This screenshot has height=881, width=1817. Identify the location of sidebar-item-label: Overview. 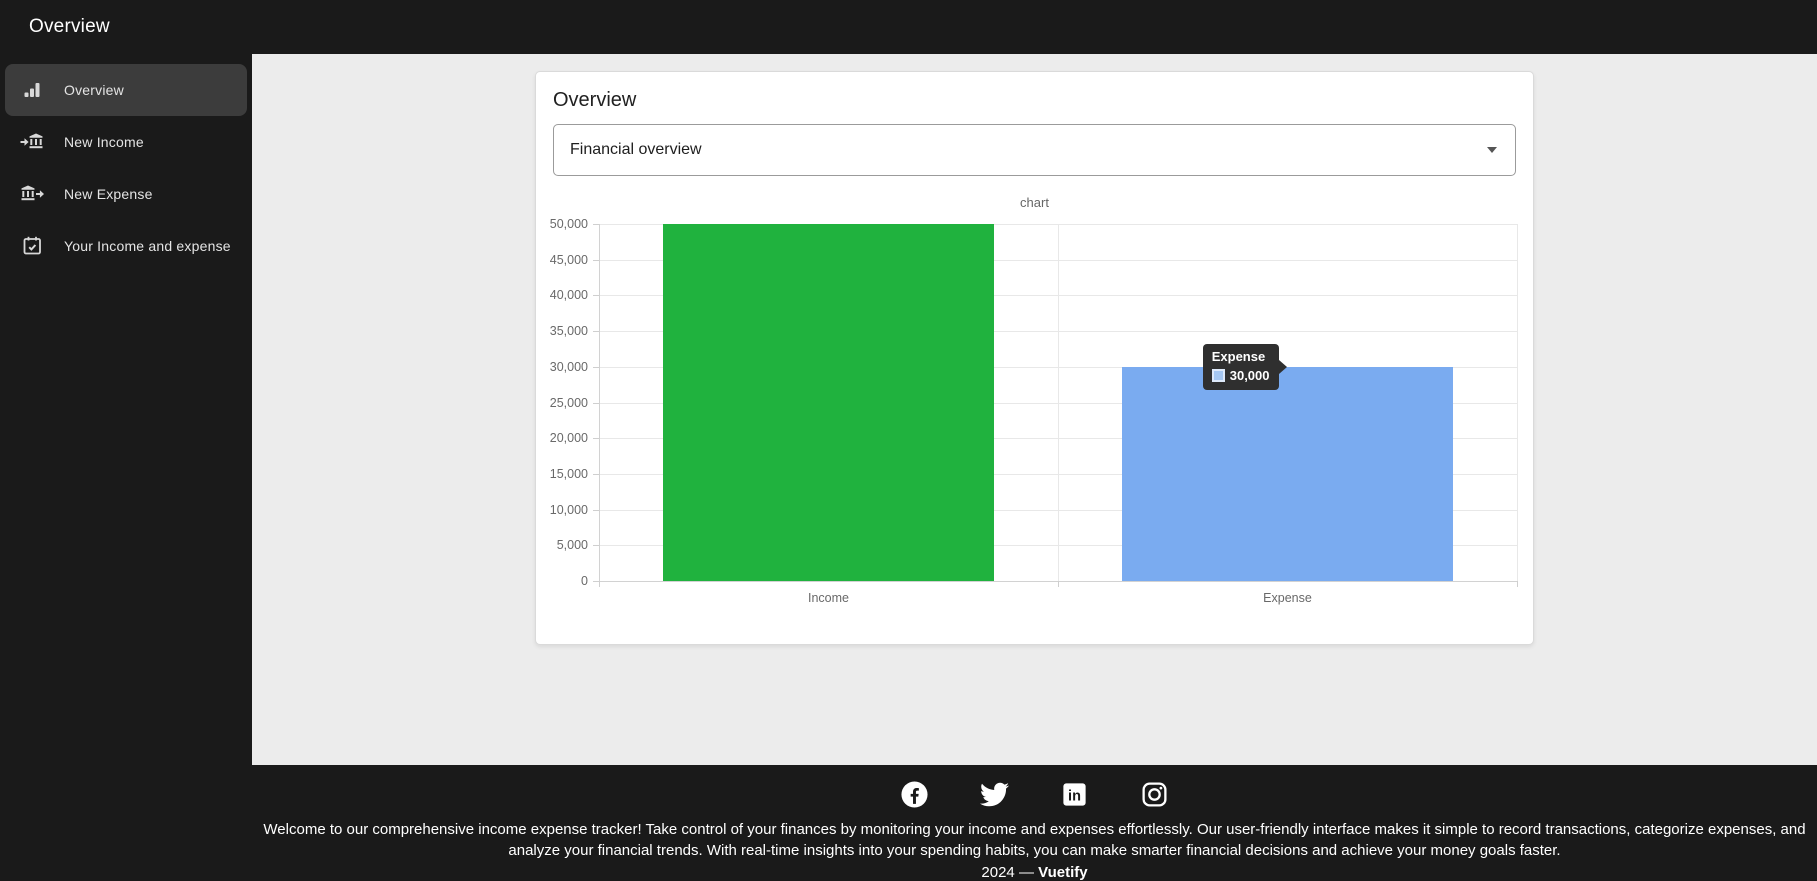
(94, 90).